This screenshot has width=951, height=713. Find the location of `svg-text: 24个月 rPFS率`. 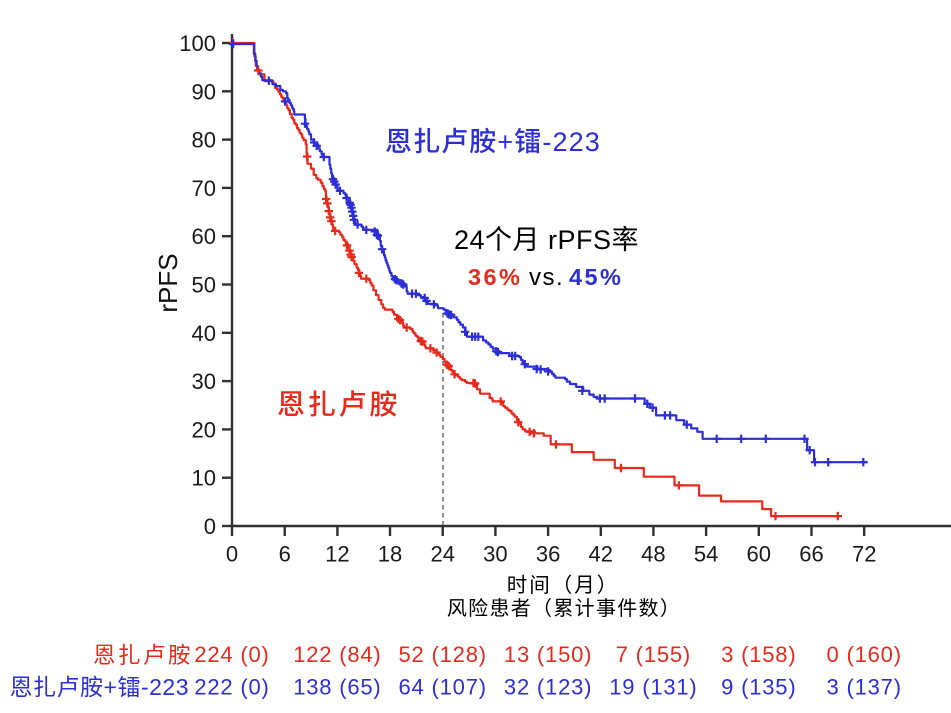

svg-text: 24个月 rPFS率 is located at coordinates (546, 240).